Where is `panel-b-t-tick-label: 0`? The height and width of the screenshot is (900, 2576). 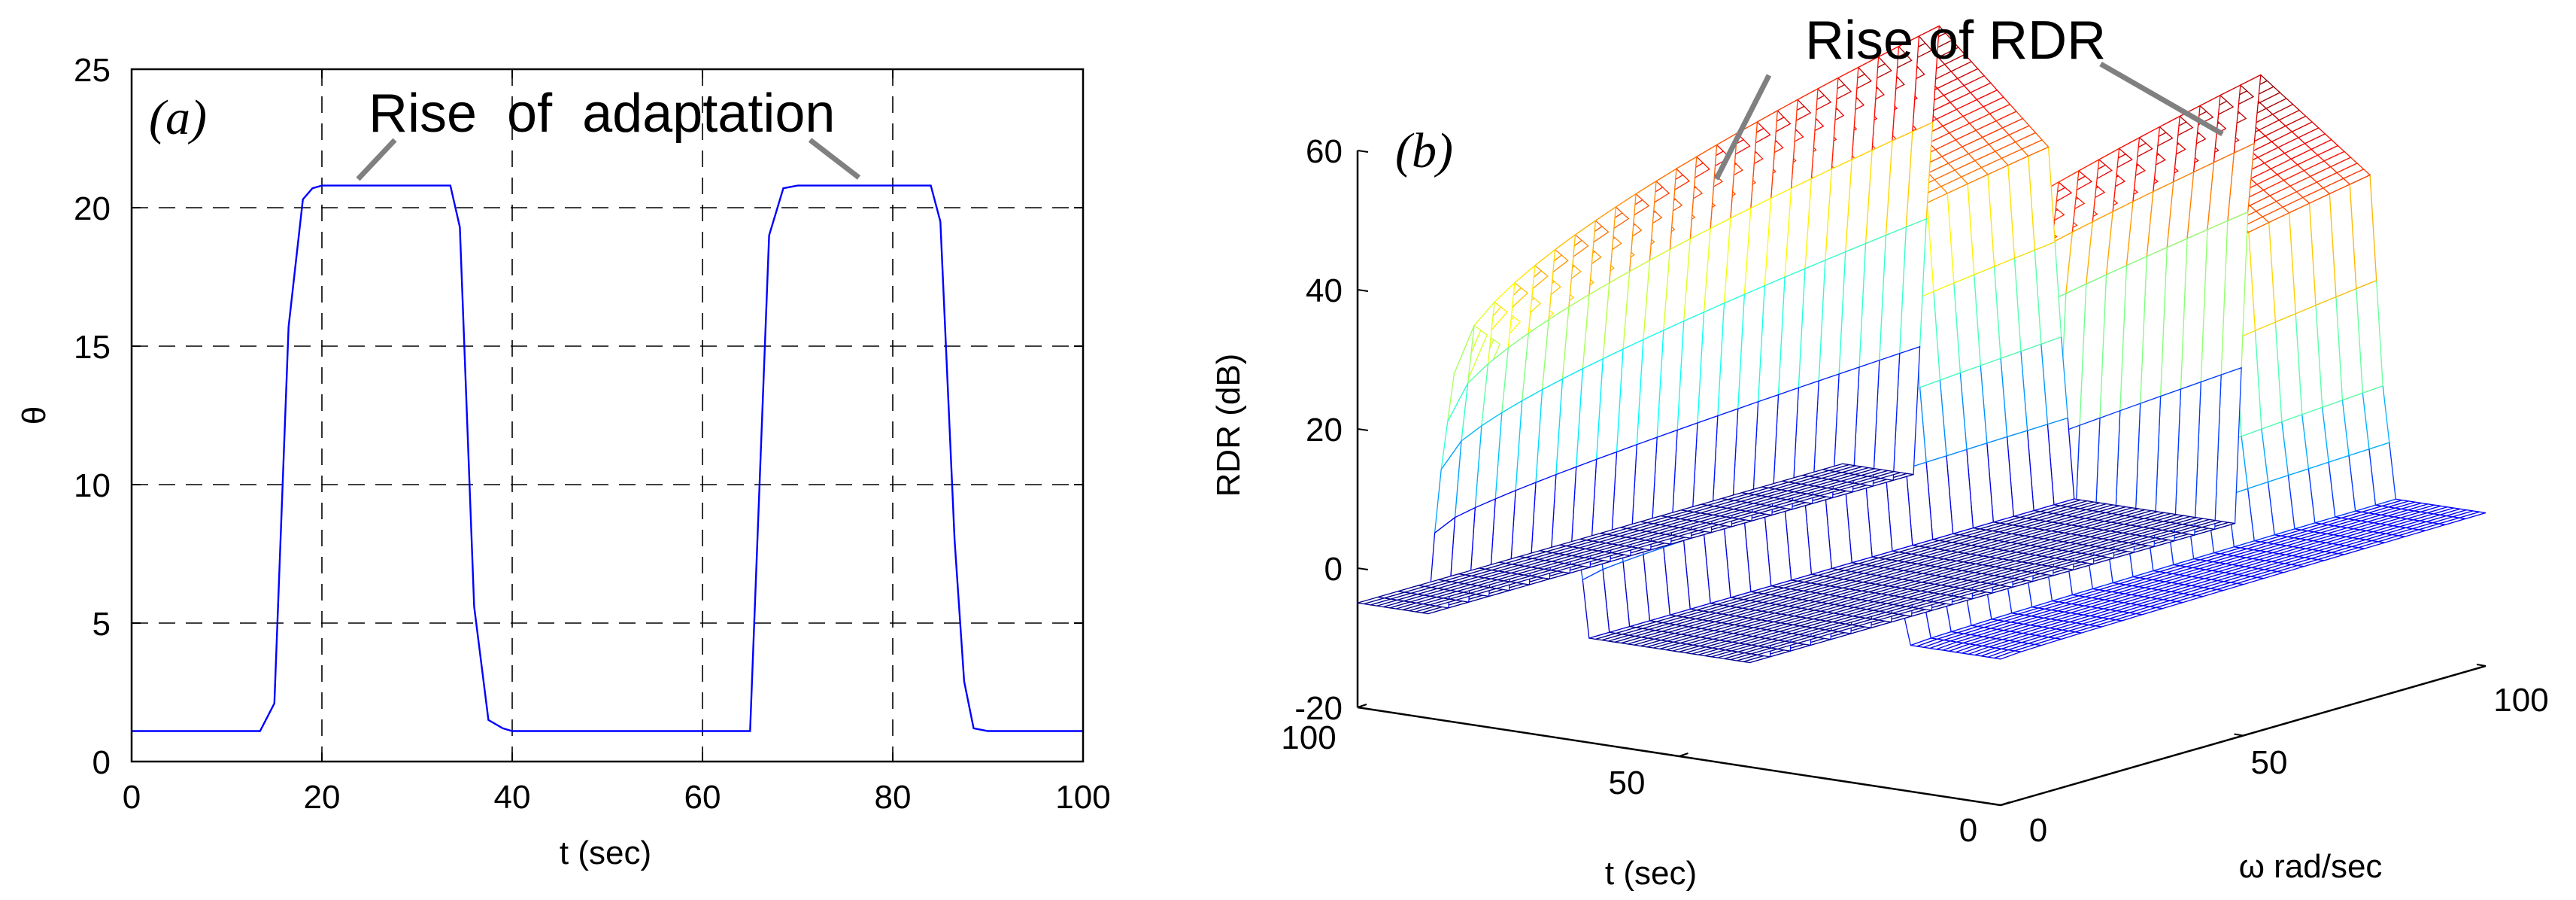
panel-b-t-tick-label: 0 is located at coordinates (1968, 831).